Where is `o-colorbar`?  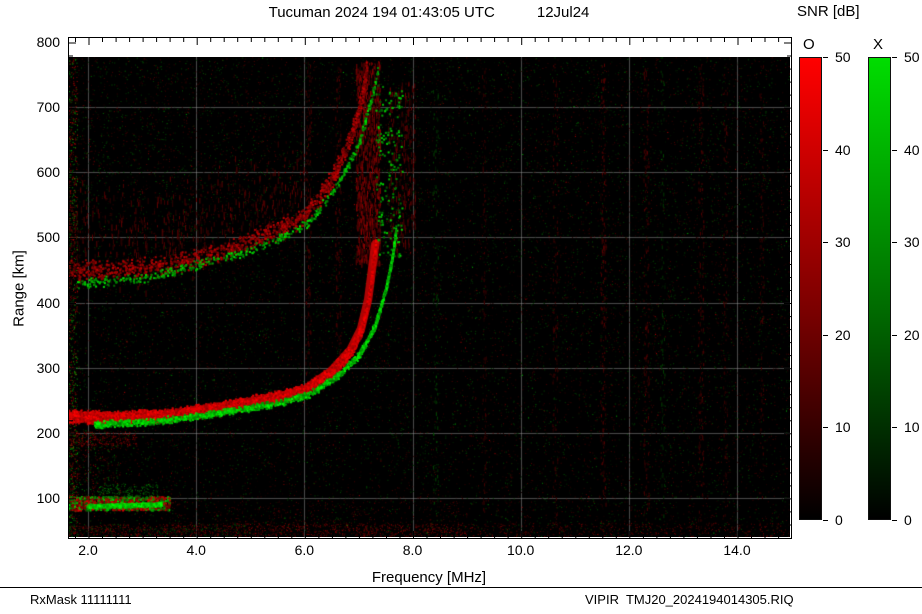 o-colorbar is located at coordinates (810, 288).